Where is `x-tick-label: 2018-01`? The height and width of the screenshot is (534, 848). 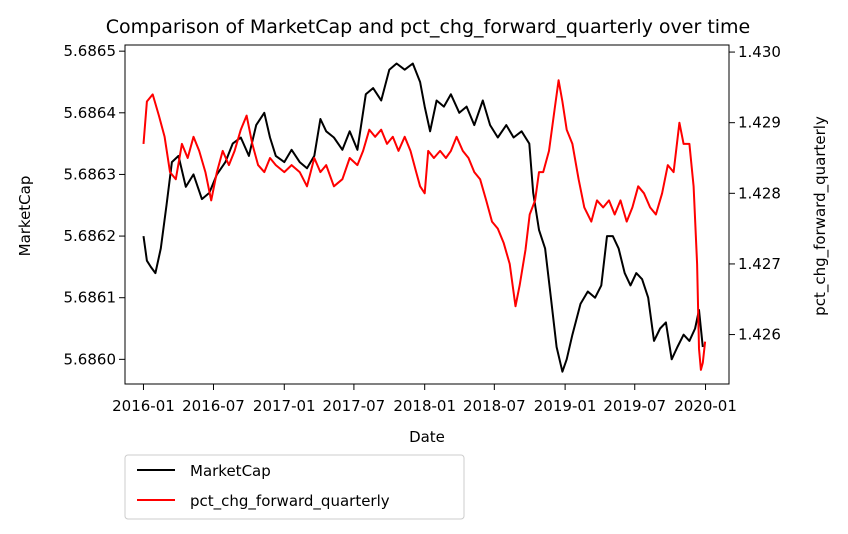 x-tick-label: 2018-01 is located at coordinates (424, 406).